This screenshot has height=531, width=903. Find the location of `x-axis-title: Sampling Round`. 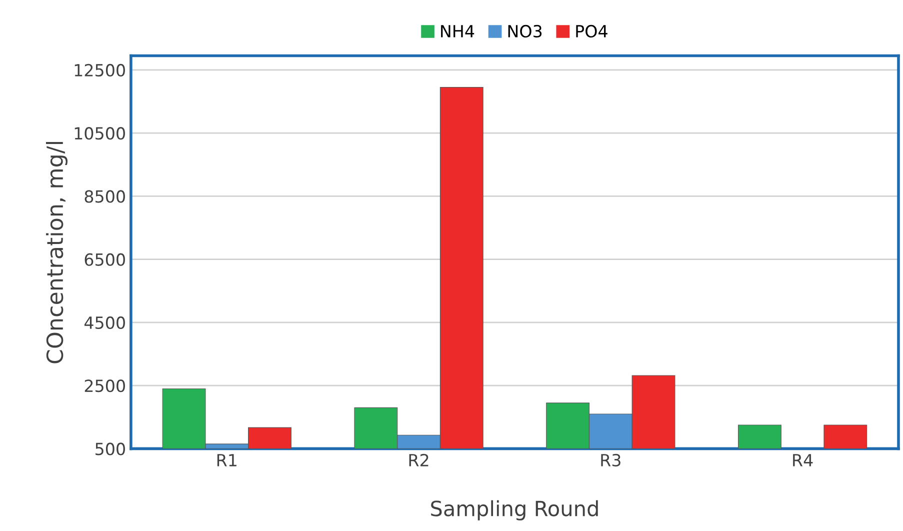

x-axis-title: Sampling Round is located at coordinates (514, 510).